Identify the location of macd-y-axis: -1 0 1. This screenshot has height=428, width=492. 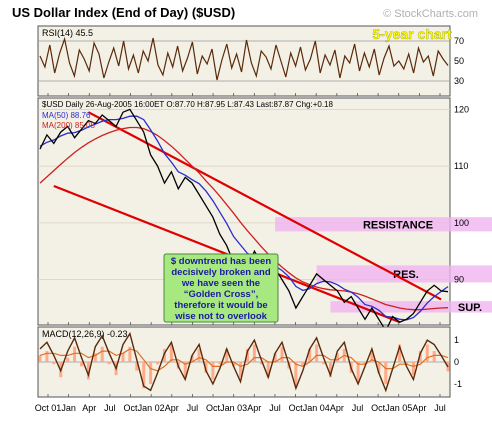
(458, 362).